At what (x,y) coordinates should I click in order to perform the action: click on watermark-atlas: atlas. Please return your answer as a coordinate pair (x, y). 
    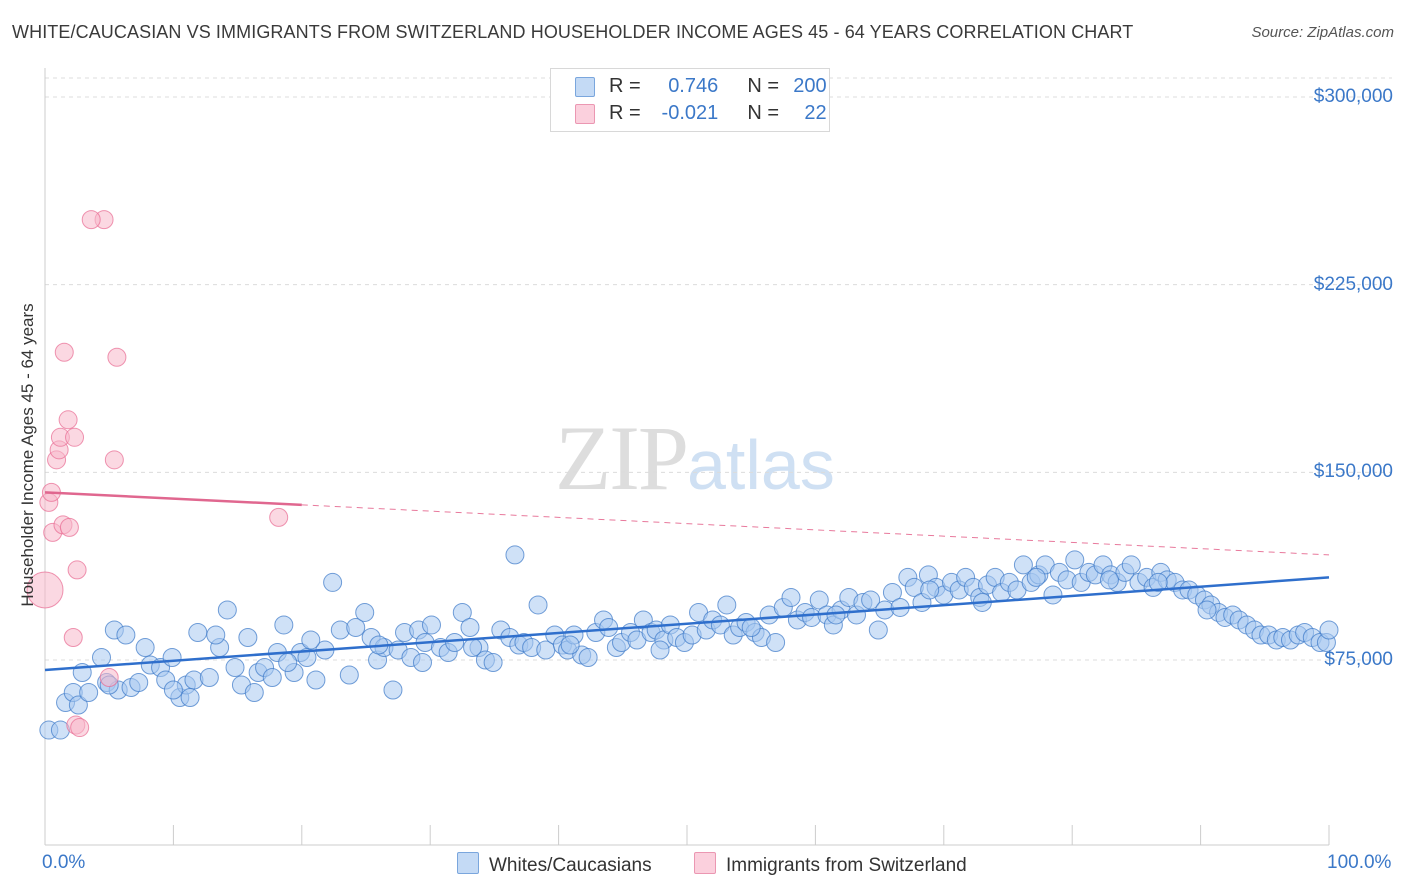
    Looking at the image, I should click on (761, 465).